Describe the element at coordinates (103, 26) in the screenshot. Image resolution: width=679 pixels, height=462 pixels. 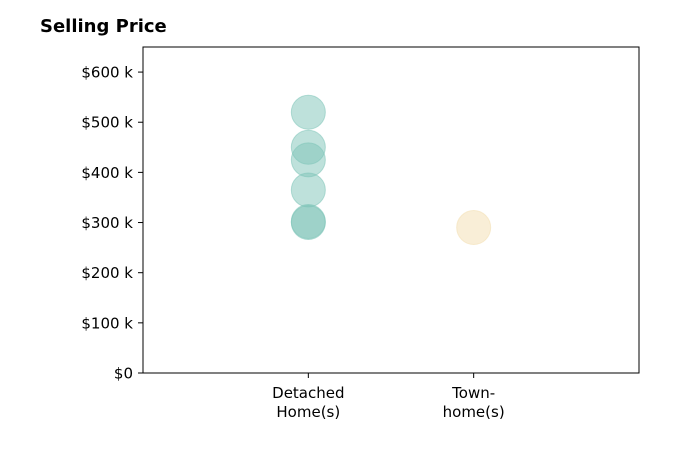
I see `chart-title: Selling Price` at that location.